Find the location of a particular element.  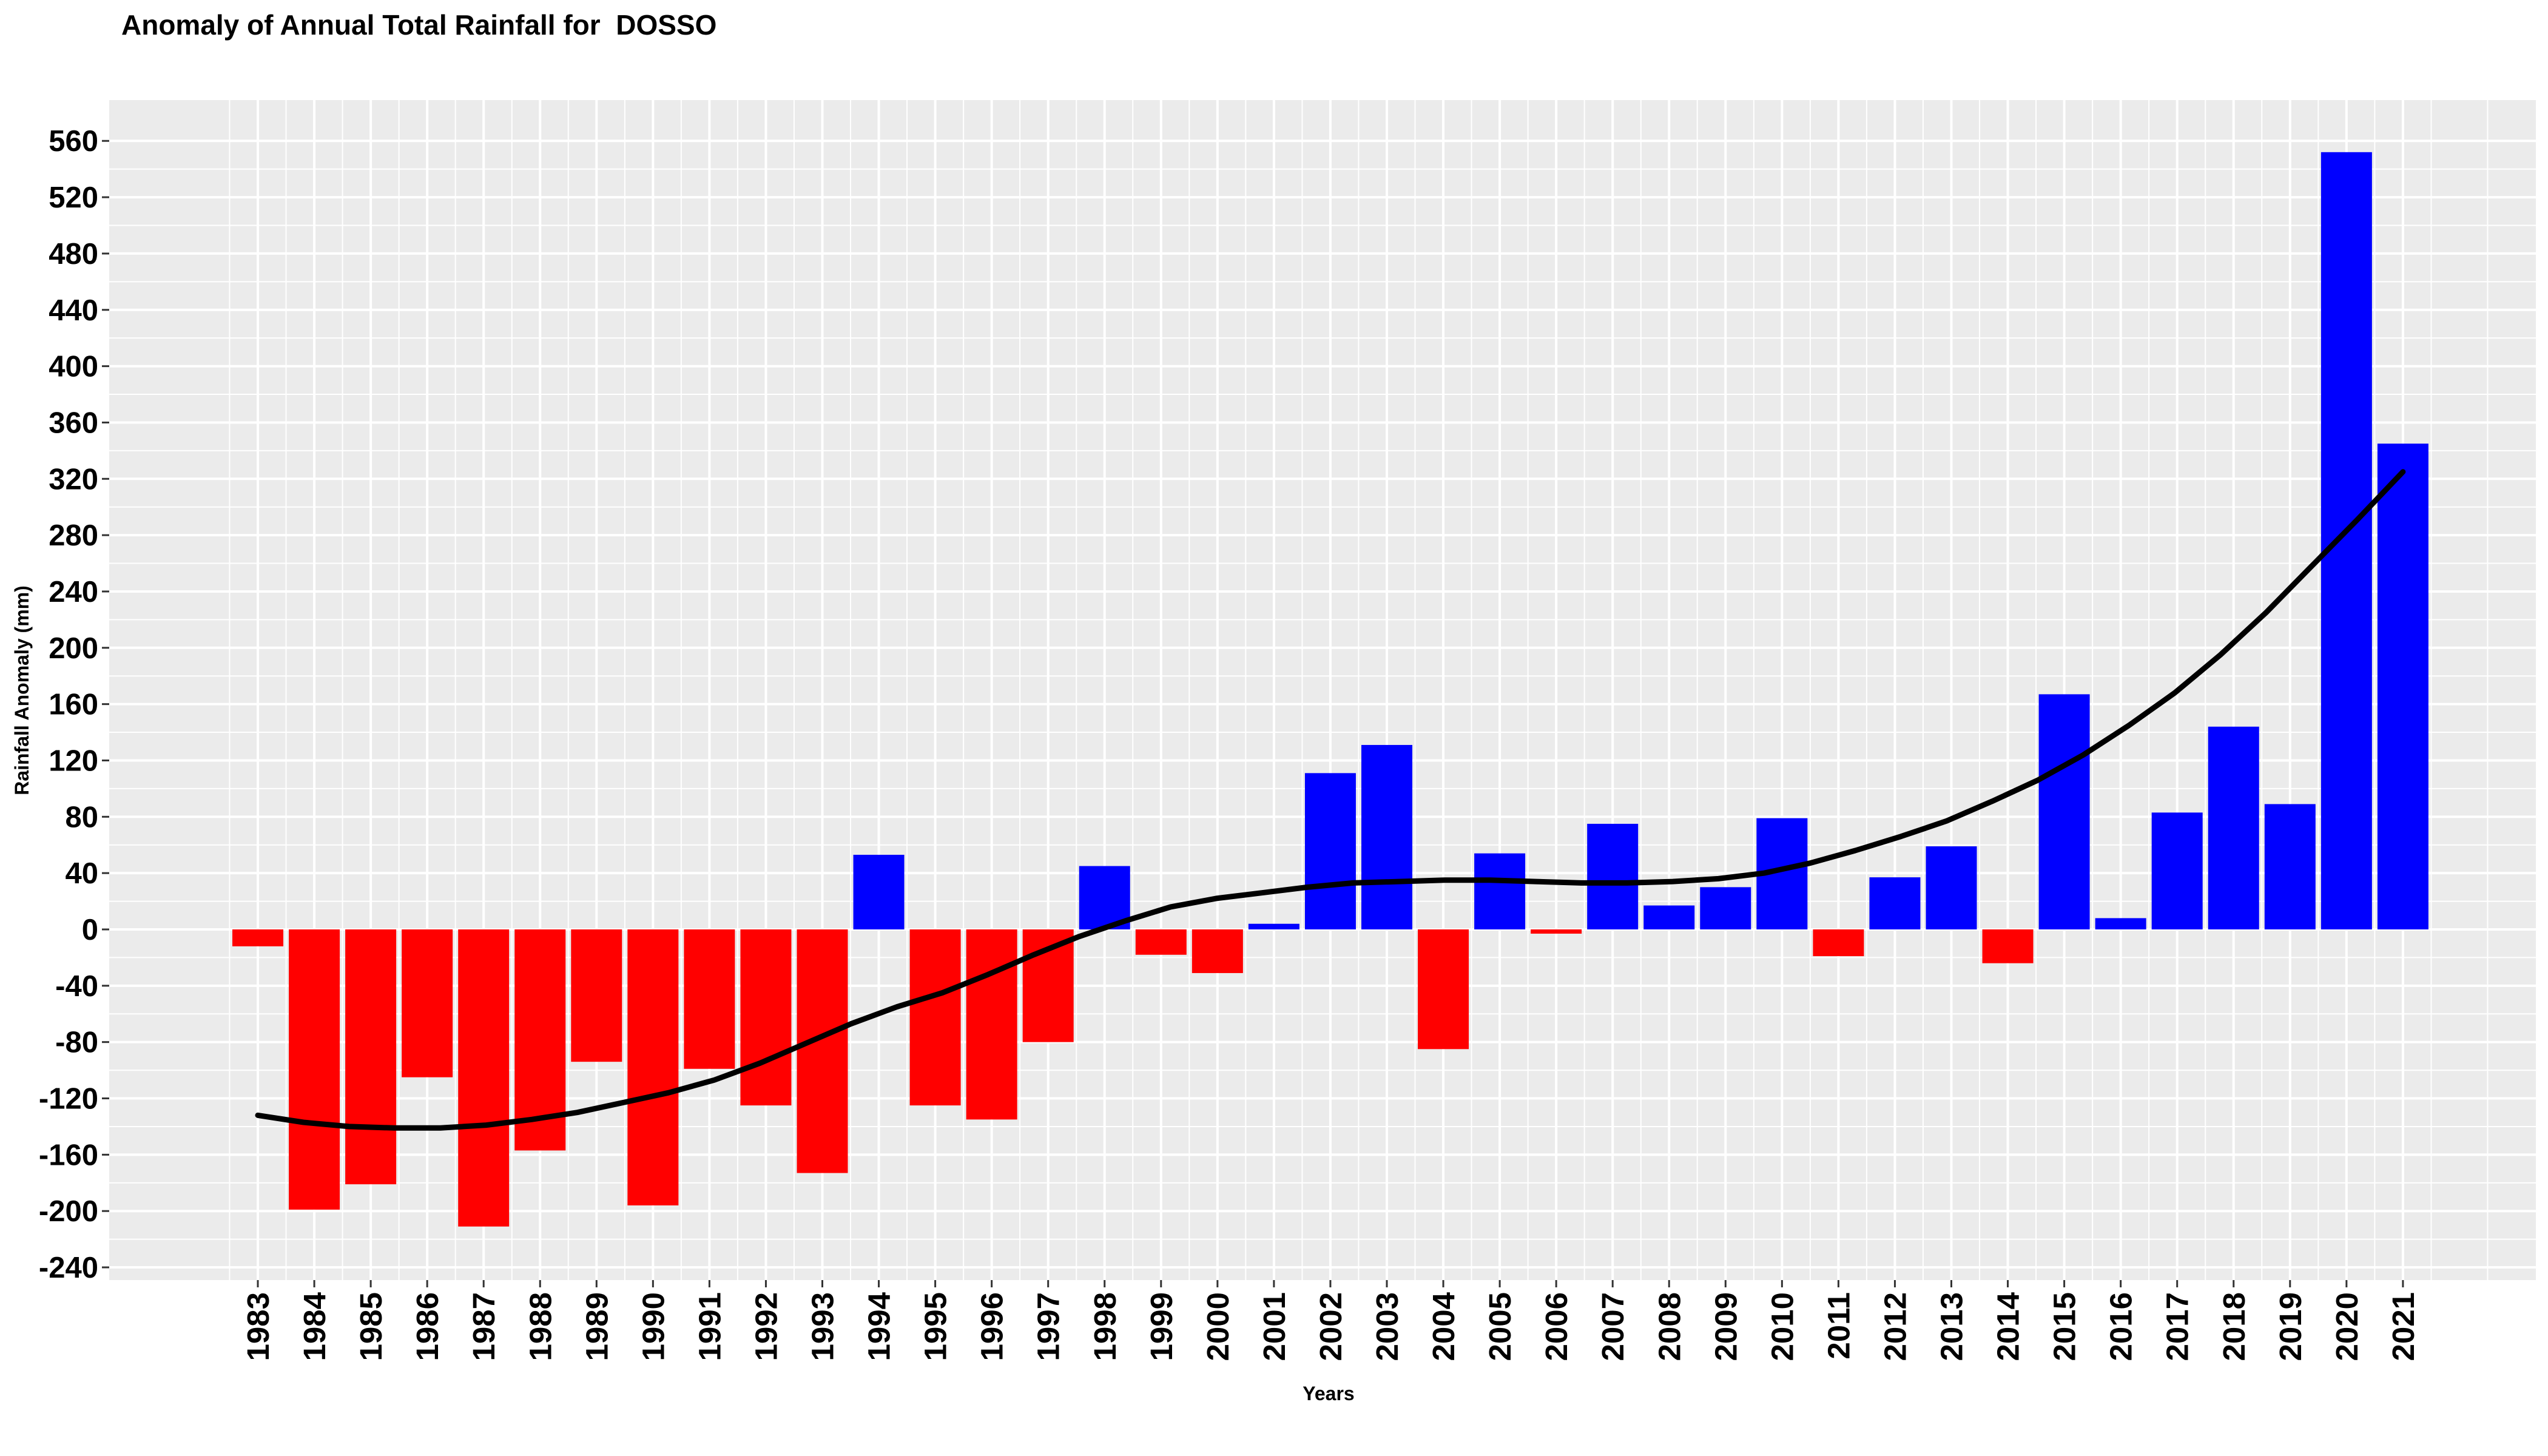

bar-1984 is located at coordinates (314, 1069).